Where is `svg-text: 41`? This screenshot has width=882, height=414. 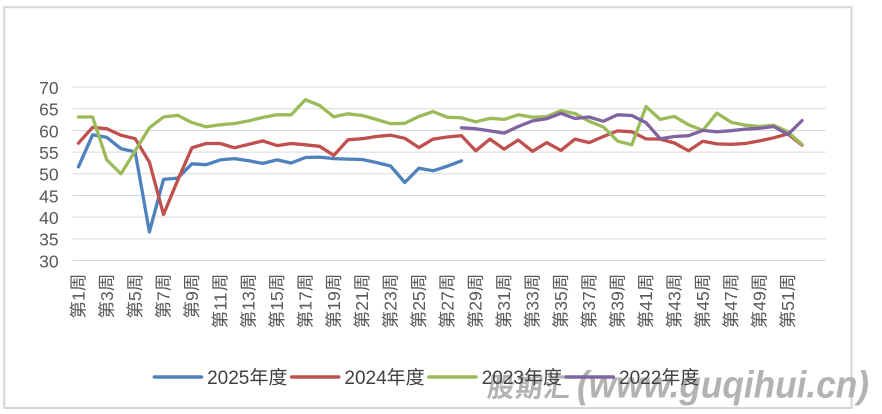 svg-text: 41 is located at coordinates (646, 301).